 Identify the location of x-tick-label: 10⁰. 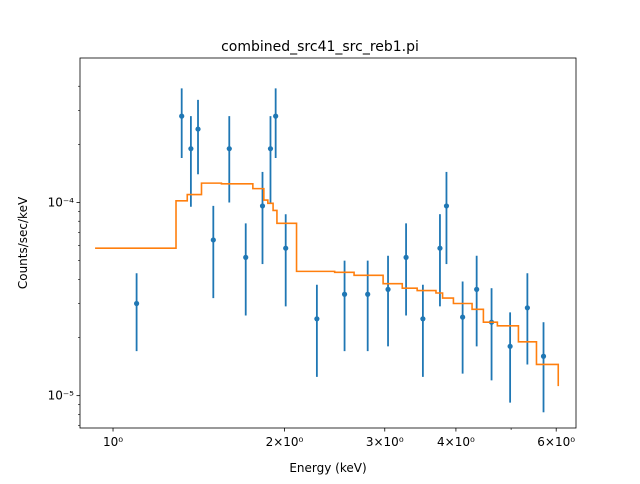
(113, 442).